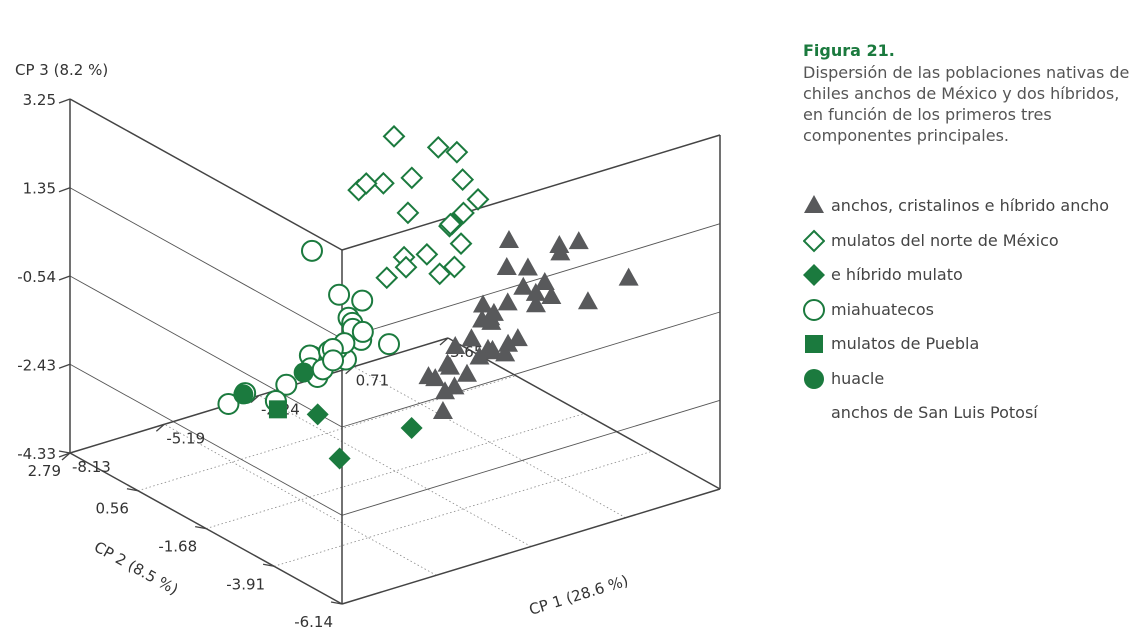 The image size is (1147, 636). Describe the element at coordinates (975, 280) in the screenshot. I see `legend-item: e híbrido mulato` at that location.